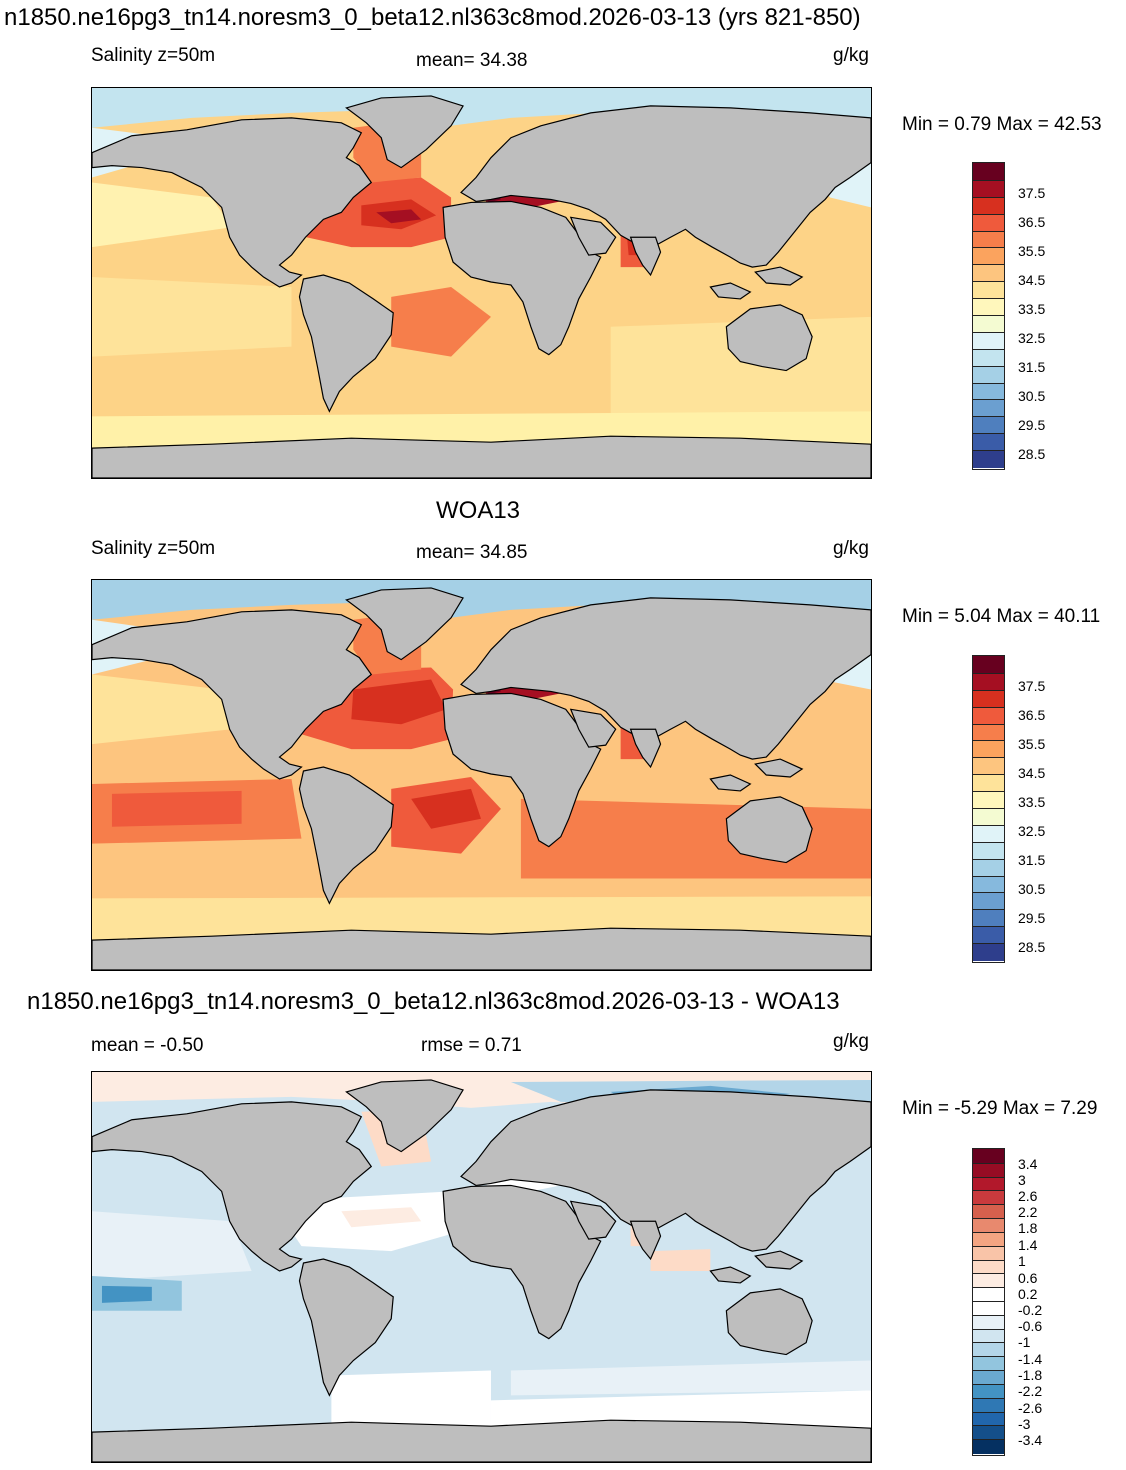 This screenshot has width=1126, height=1470. What do you see at coordinates (1002, 124) in the screenshot?
I see `minmax-label-model: Min = 0.79 Max = 42.53` at bounding box center [1002, 124].